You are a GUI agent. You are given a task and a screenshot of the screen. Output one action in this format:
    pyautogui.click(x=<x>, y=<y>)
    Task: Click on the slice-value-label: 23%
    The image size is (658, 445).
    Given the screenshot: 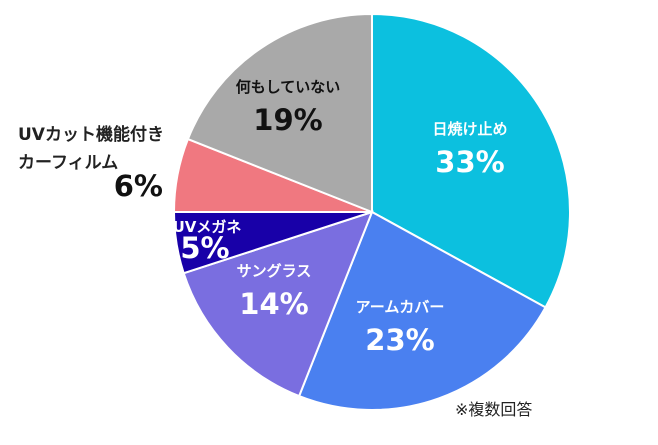 What is the action you would take?
    pyautogui.click(x=399, y=340)
    